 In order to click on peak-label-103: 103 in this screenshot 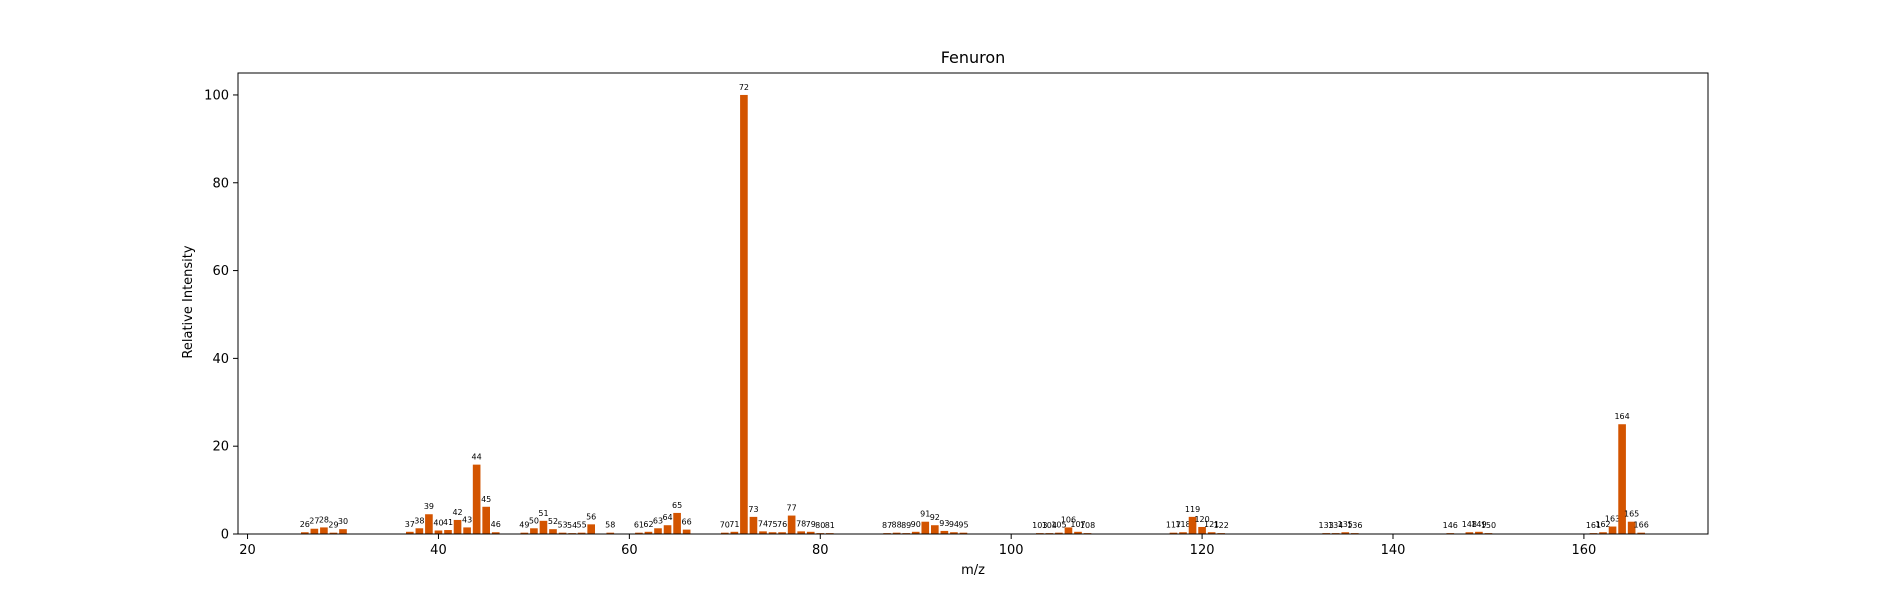, I will do `click(1039, 525)`.